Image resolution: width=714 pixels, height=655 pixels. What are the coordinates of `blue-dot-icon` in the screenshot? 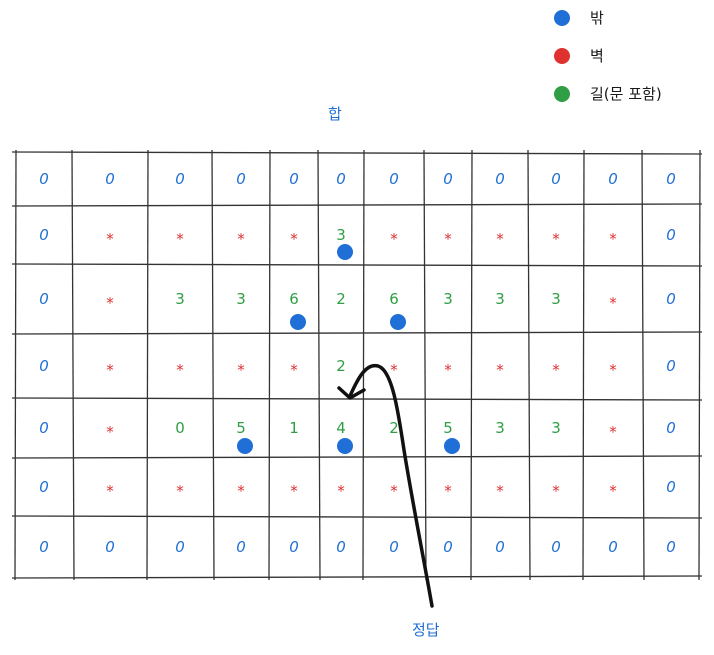 It's located at (562, 18).